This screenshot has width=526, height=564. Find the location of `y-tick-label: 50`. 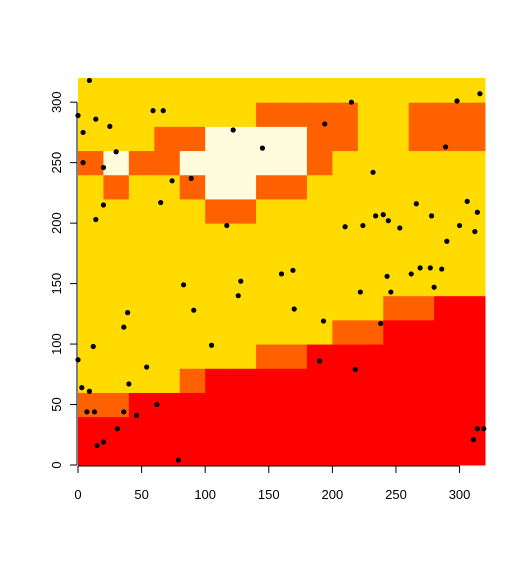

y-tick-label: 50 is located at coordinates (56, 404).